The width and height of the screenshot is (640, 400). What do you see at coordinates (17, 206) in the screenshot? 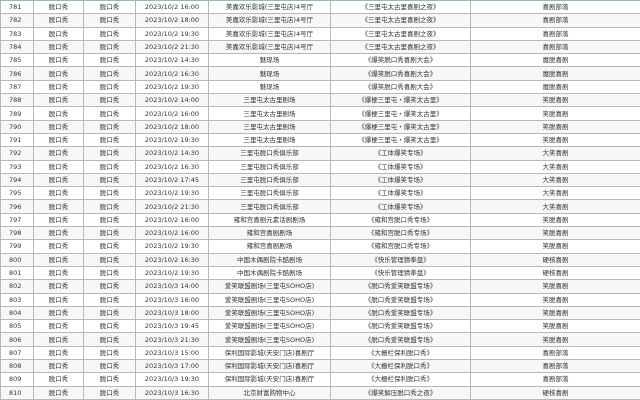
I see `row-number-cell: 796` at bounding box center [17, 206].